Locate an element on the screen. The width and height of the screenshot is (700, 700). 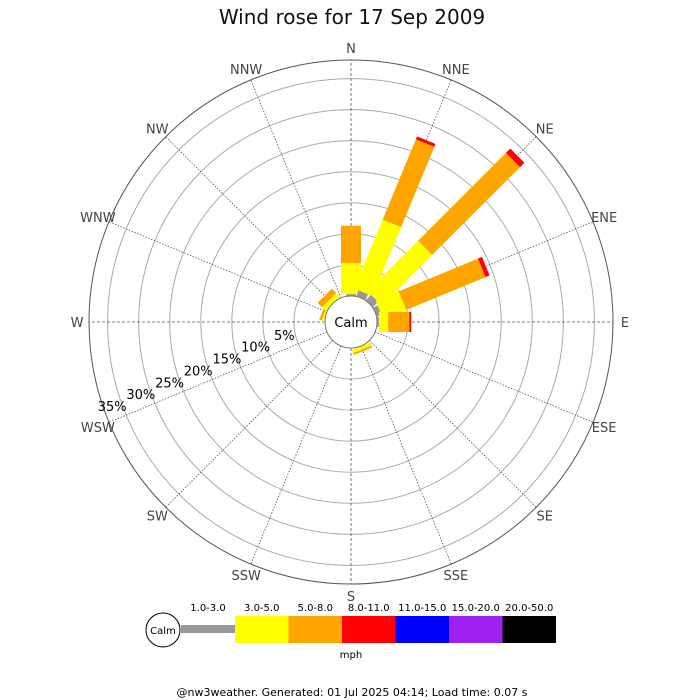
direction-label: WSW is located at coordinates (98, 428).